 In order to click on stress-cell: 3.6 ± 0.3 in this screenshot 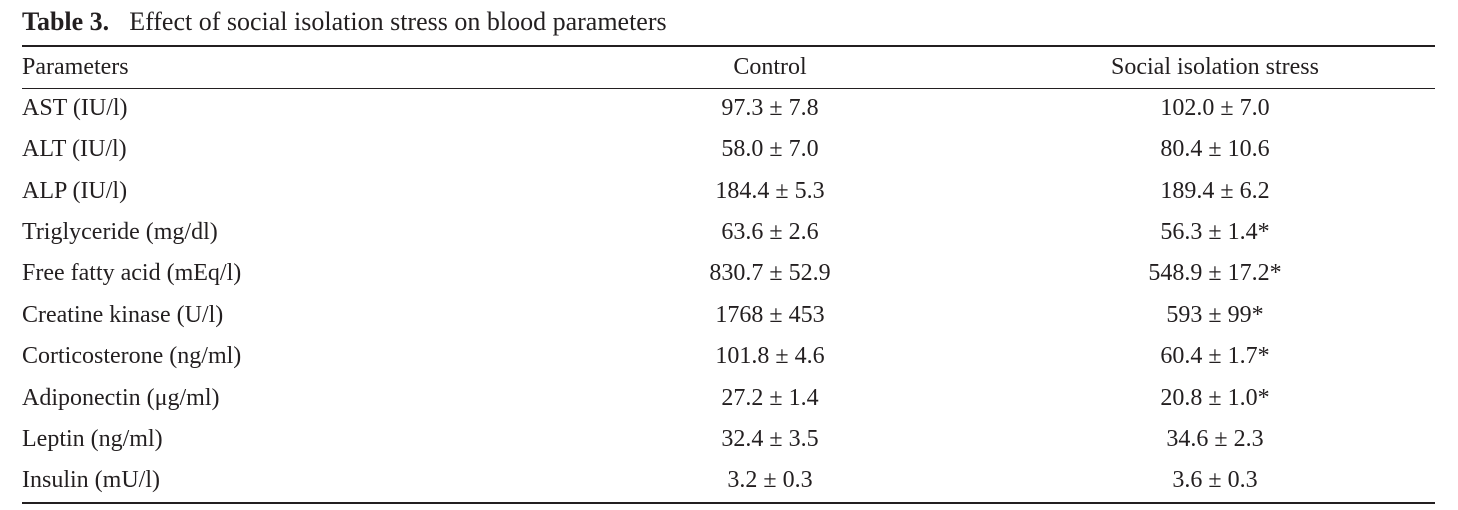, I will do `click(1215, 480)`.